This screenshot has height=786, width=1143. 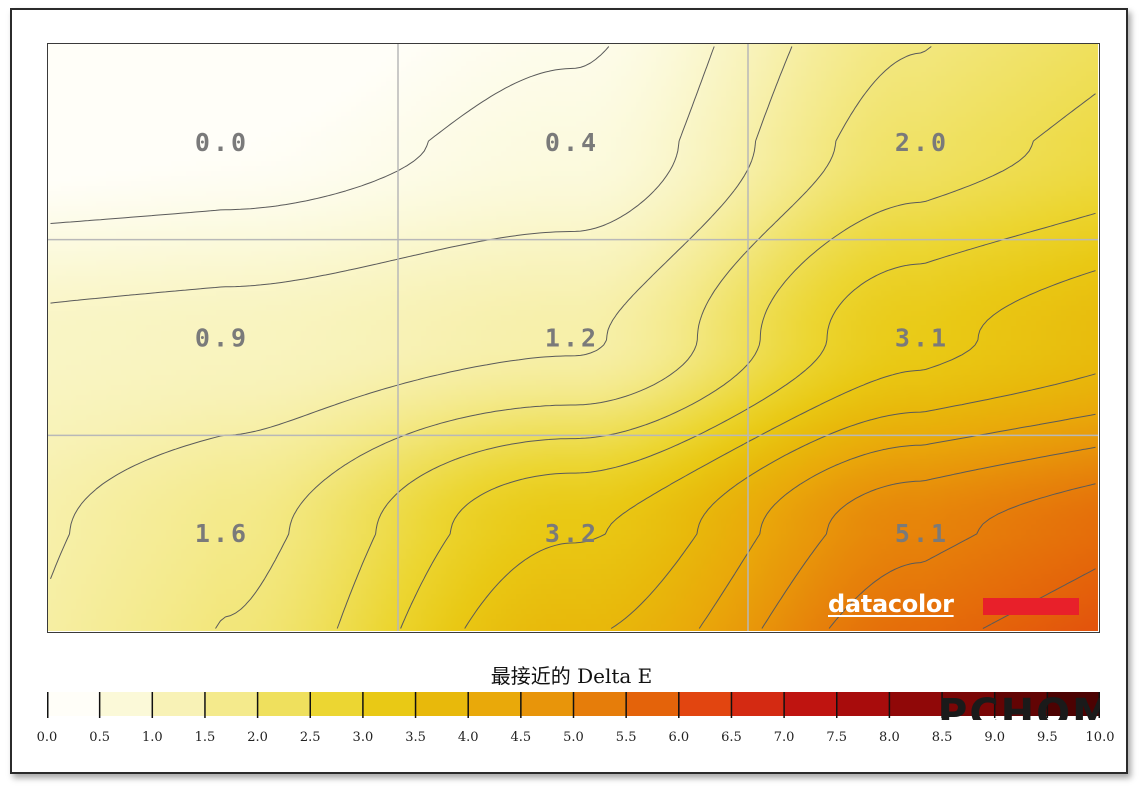 What do you see at coordinates (922, 338) in the screenshot?
I see `cell-label-r1-c2: 3.1` at bounding box center [922, 338].